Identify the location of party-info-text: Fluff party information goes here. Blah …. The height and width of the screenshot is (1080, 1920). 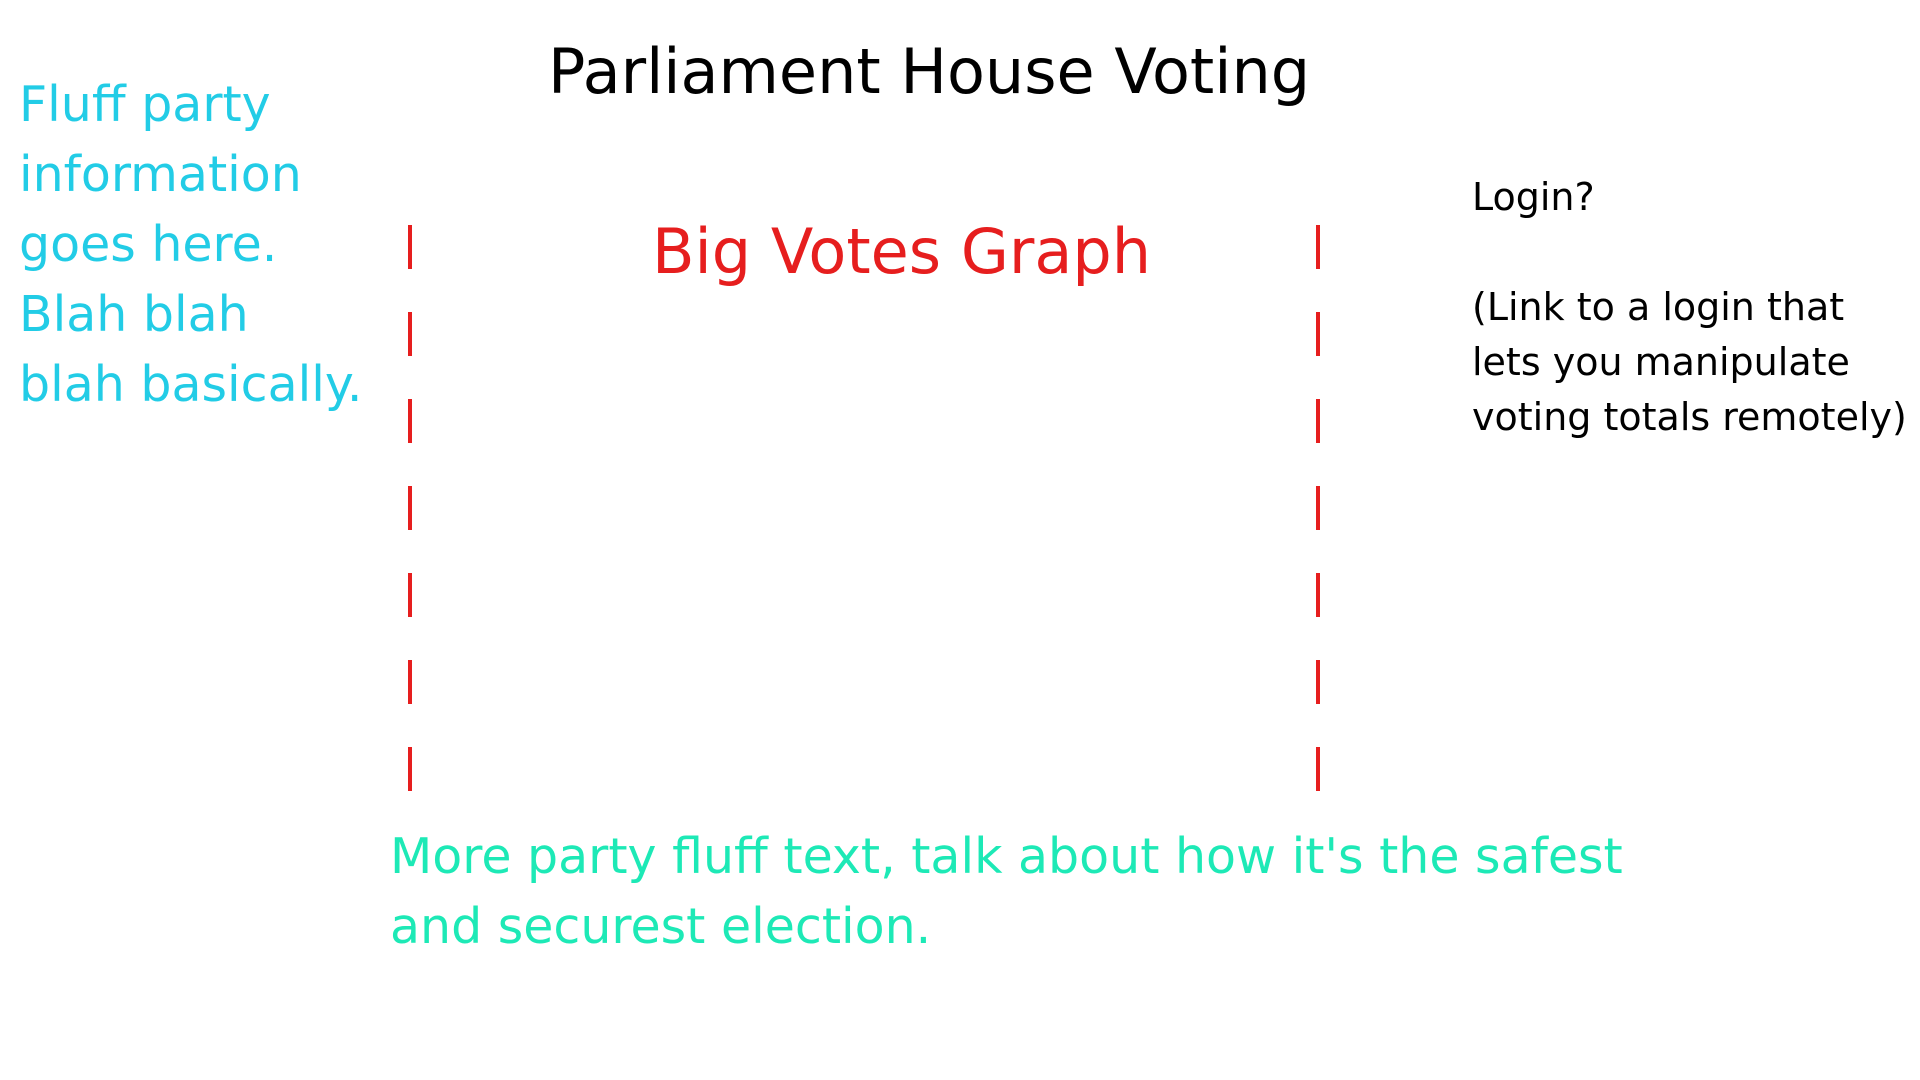
(191, 244).